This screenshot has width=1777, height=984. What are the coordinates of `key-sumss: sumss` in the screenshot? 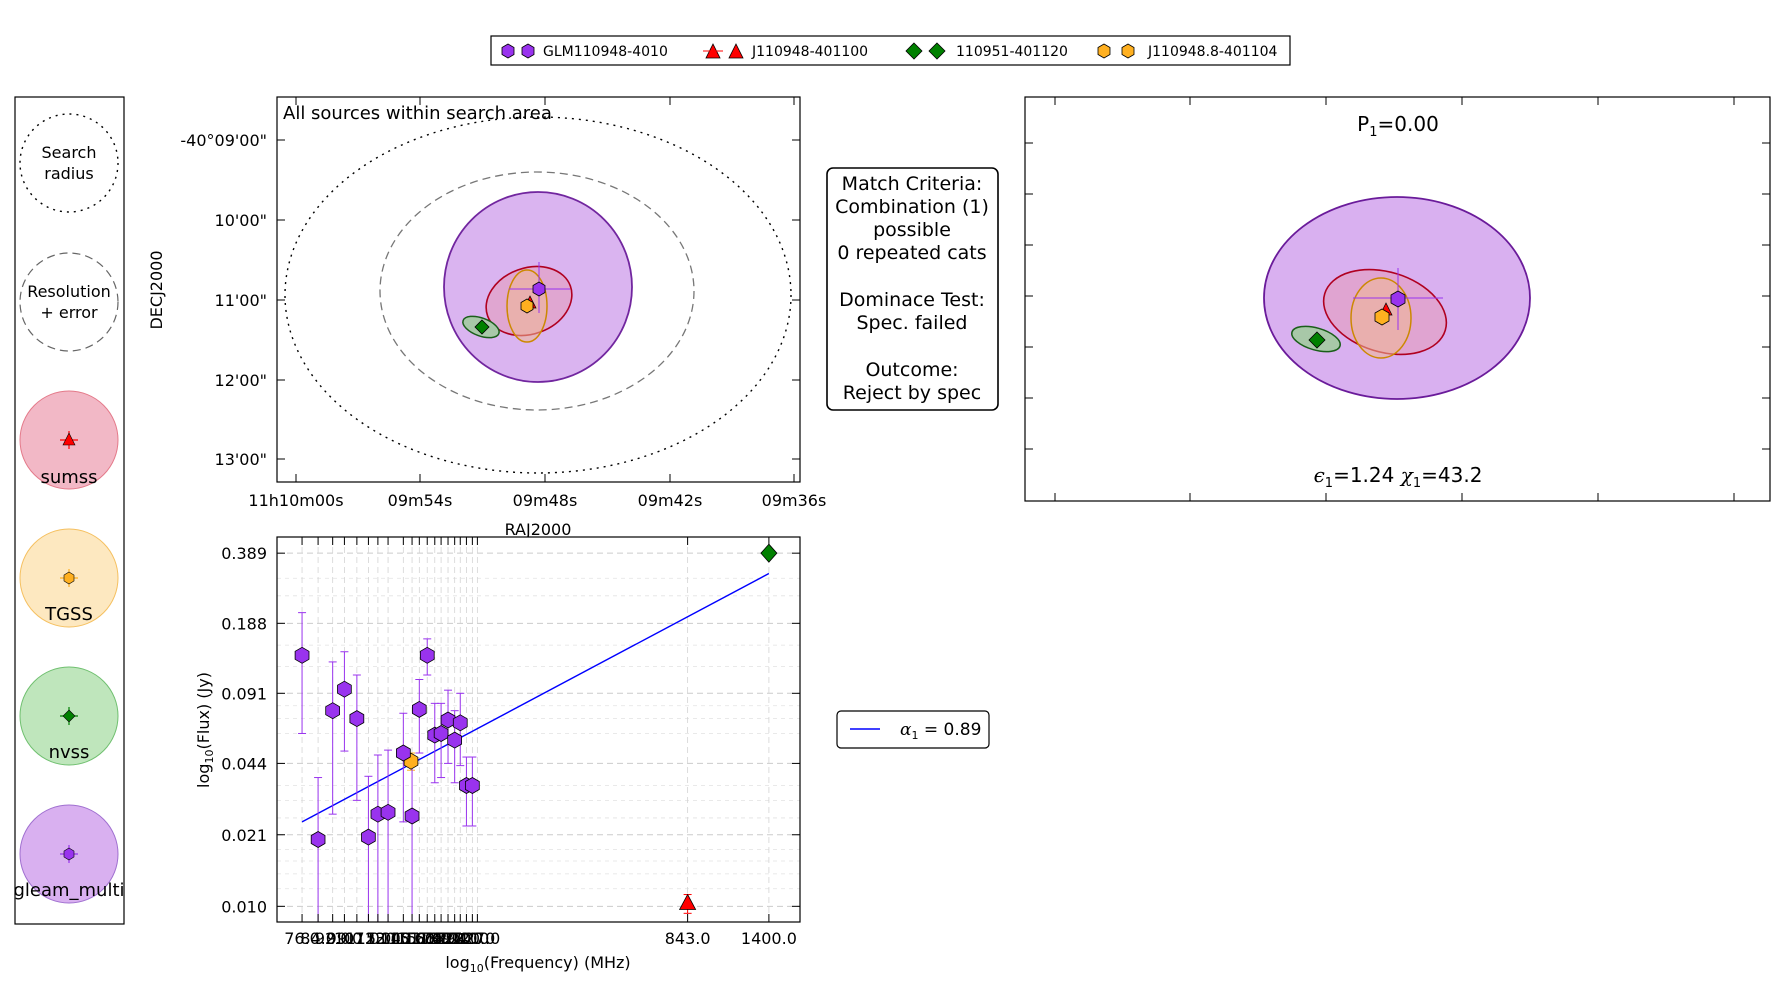 It's located at (69, 440).